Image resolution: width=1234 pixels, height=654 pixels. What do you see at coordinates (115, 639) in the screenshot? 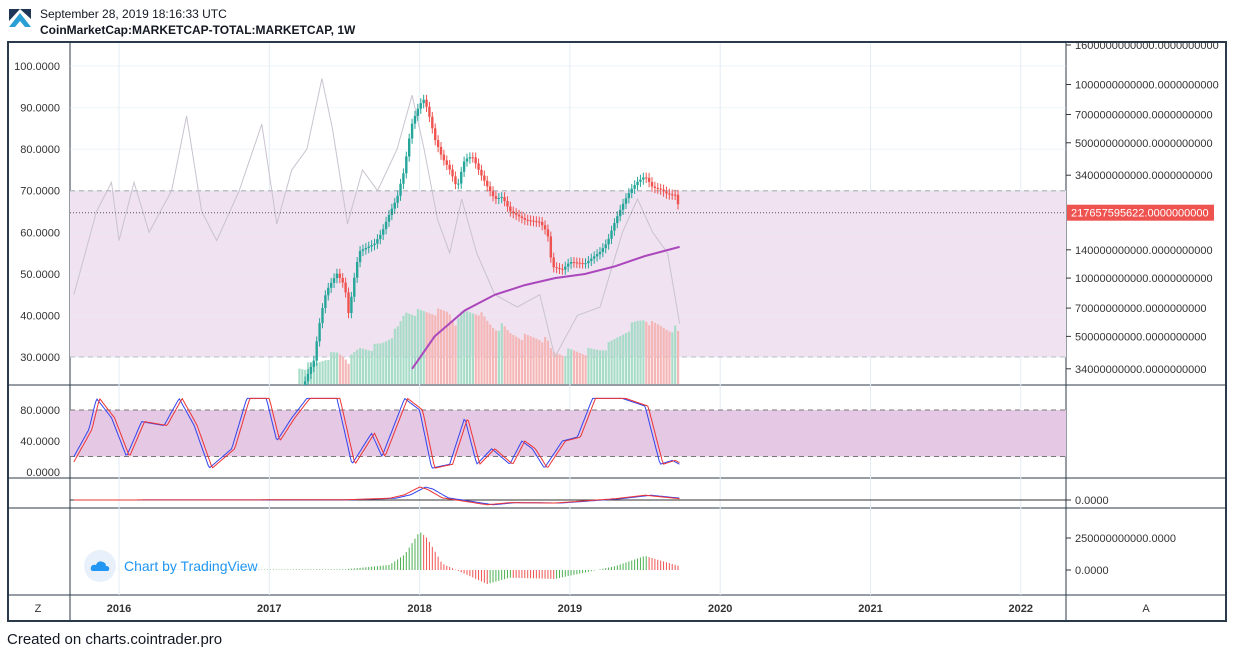
I see `footer-credit: Created on charts.cointrader.pro` at bounding box center [115, 639].